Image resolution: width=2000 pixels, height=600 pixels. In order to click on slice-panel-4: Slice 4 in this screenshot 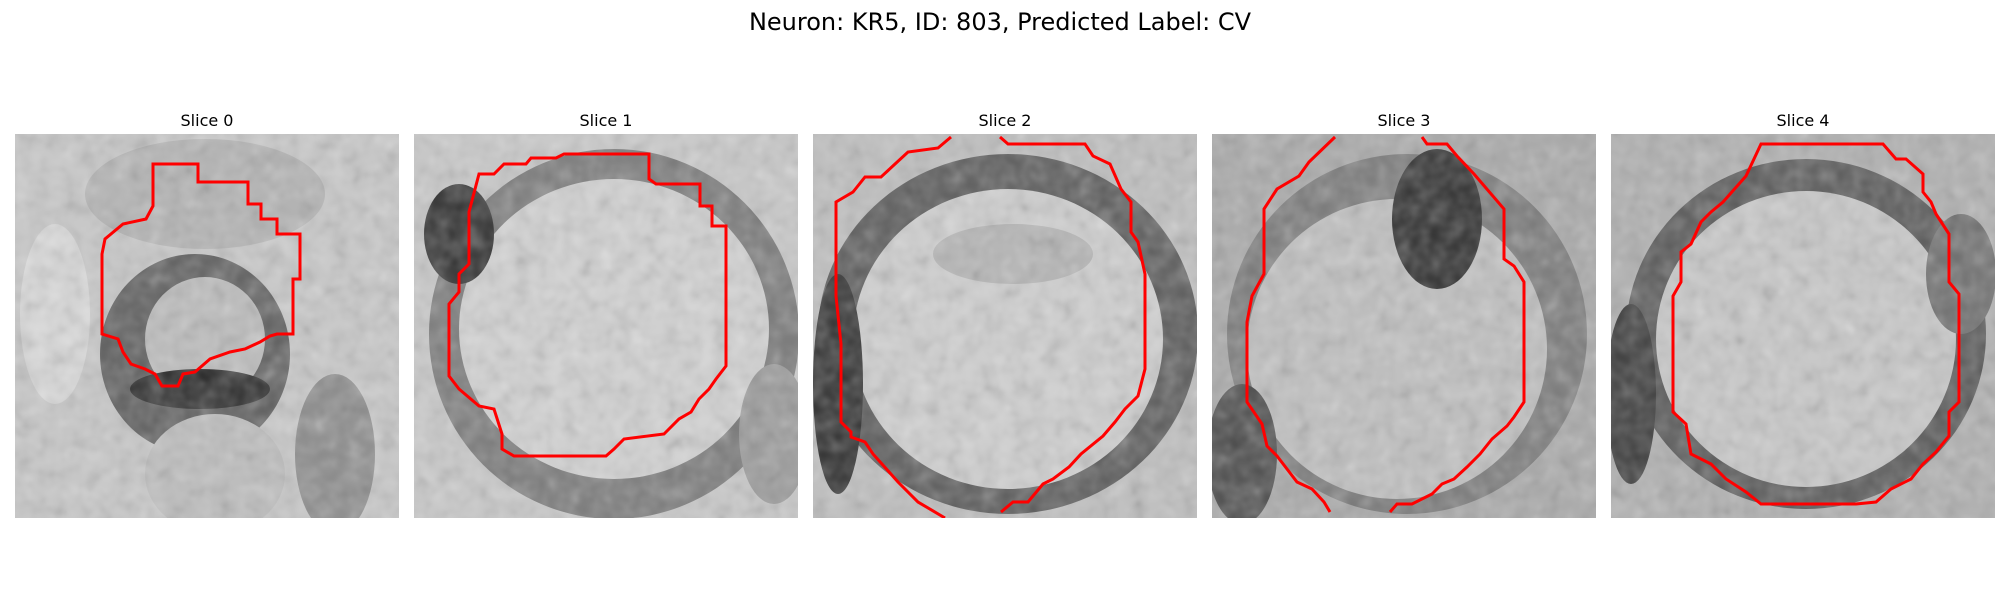, I will do `click(1803, 313)`.